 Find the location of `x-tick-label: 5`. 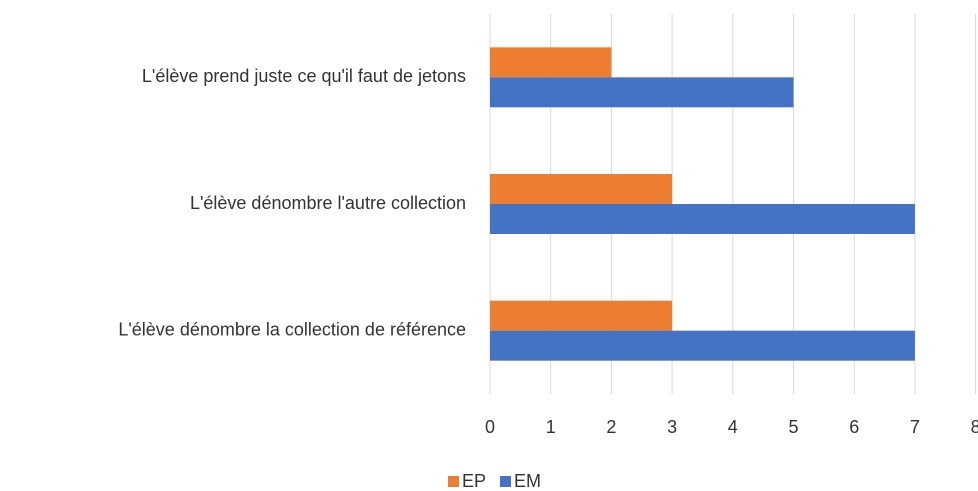

x-tick-label: 5 is located at coordinates (793, 427).